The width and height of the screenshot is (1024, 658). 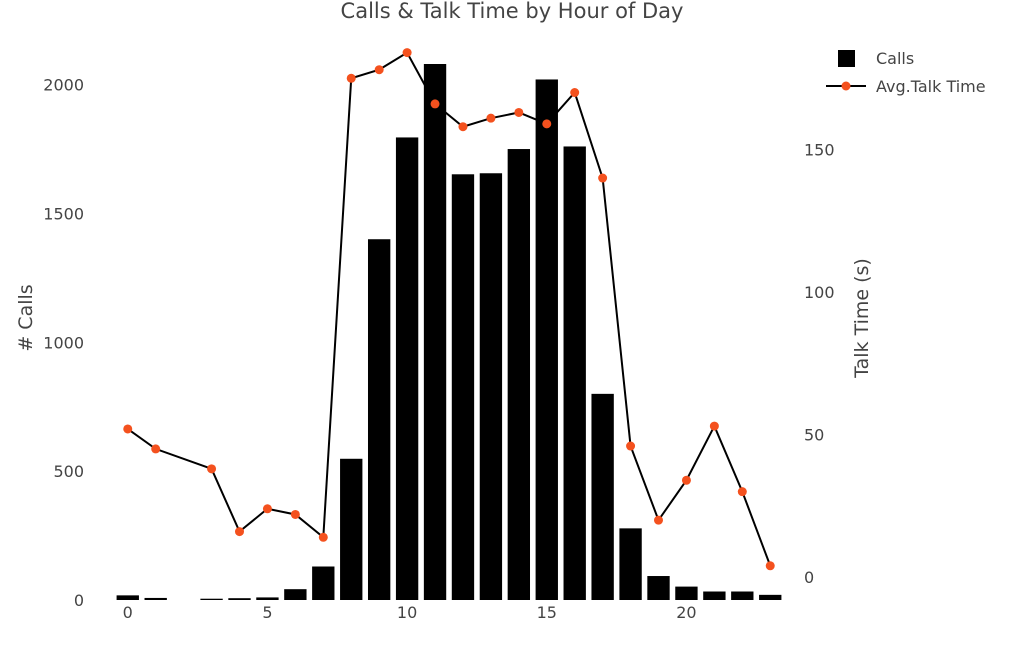 What do you see at coordinates (547, 612) in the screenshot?
I see `x-tick-label: 15` at bounding box center [547, 612].